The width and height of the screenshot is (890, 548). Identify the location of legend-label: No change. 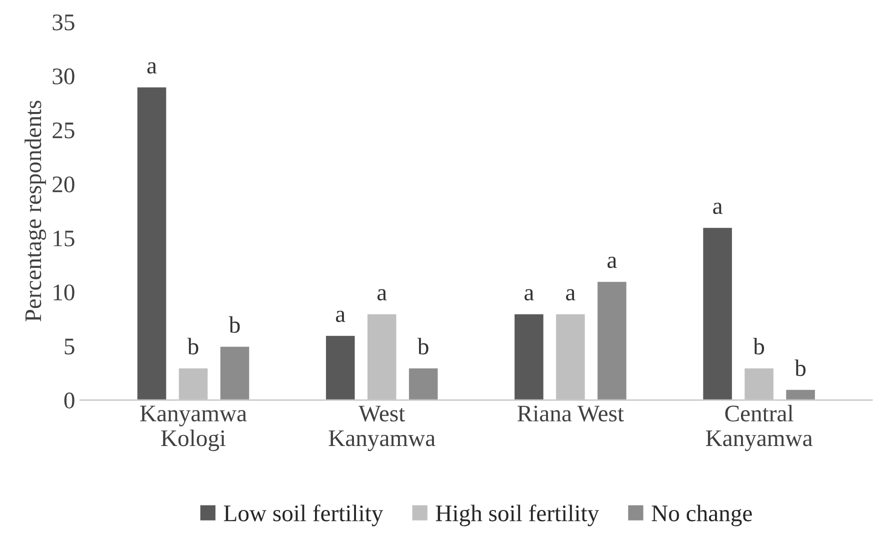
(702, 515).